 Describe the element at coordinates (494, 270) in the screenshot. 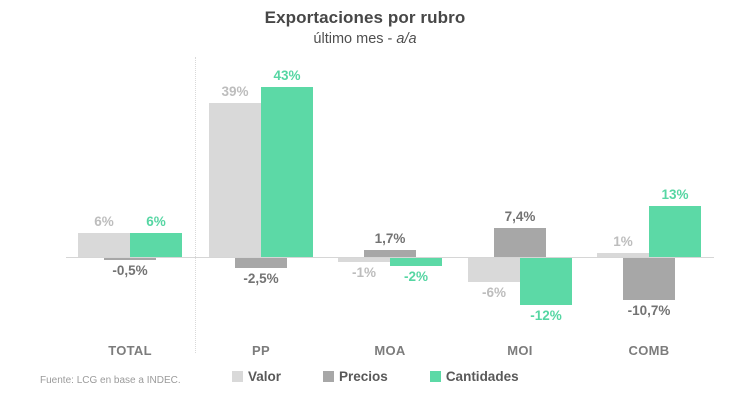

I see `bar-moi-valor` at that location.